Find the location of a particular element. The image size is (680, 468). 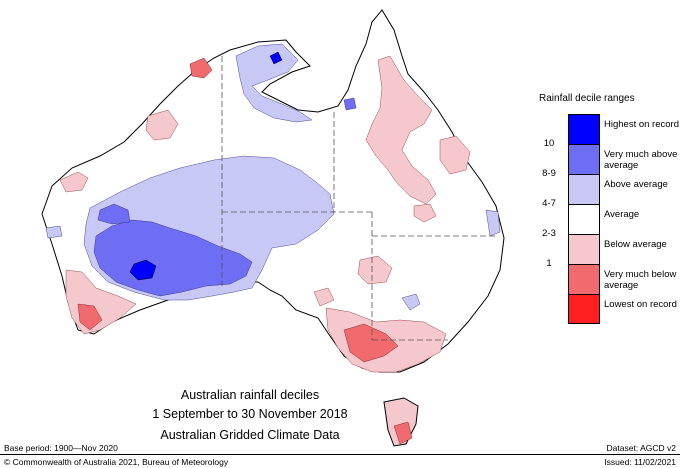

dataset-label: Dataset: AGCD v2 is located at coordinates (641, 448).